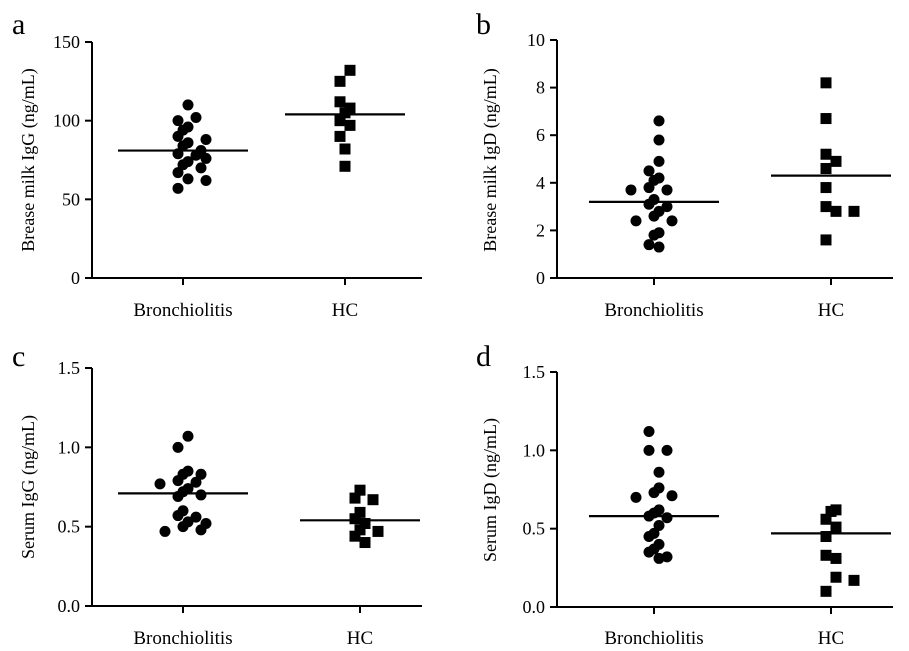 The height and width of the screenshot is (651, 909). Describe the element at coordinates (540, 135) in the screenshot. I see `y-tick-label-b-3: 6` at that location.